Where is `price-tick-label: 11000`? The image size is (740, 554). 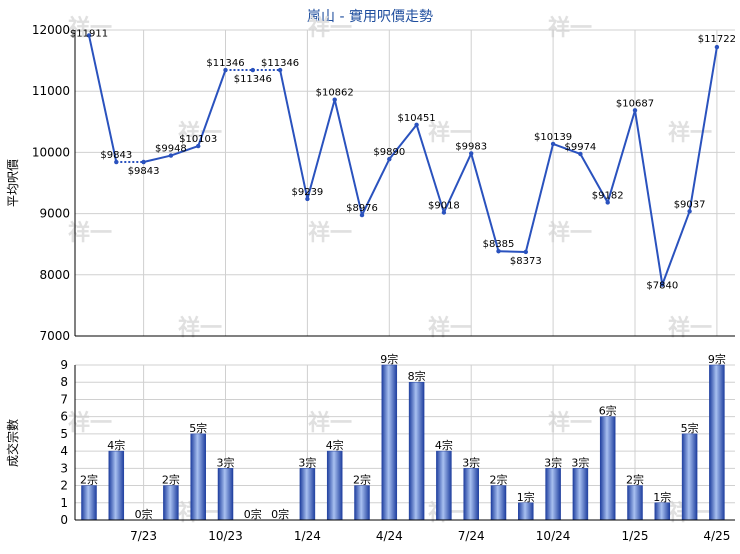 price-tick-label: 11000 is located at coordinates (51, 91).